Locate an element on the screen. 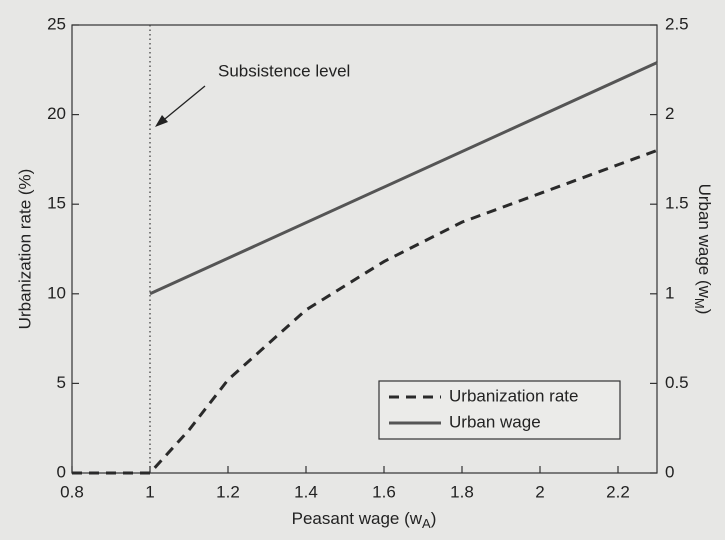 This screenshot has height=540, width=725. legend-box is located at coordinates (499, 410).